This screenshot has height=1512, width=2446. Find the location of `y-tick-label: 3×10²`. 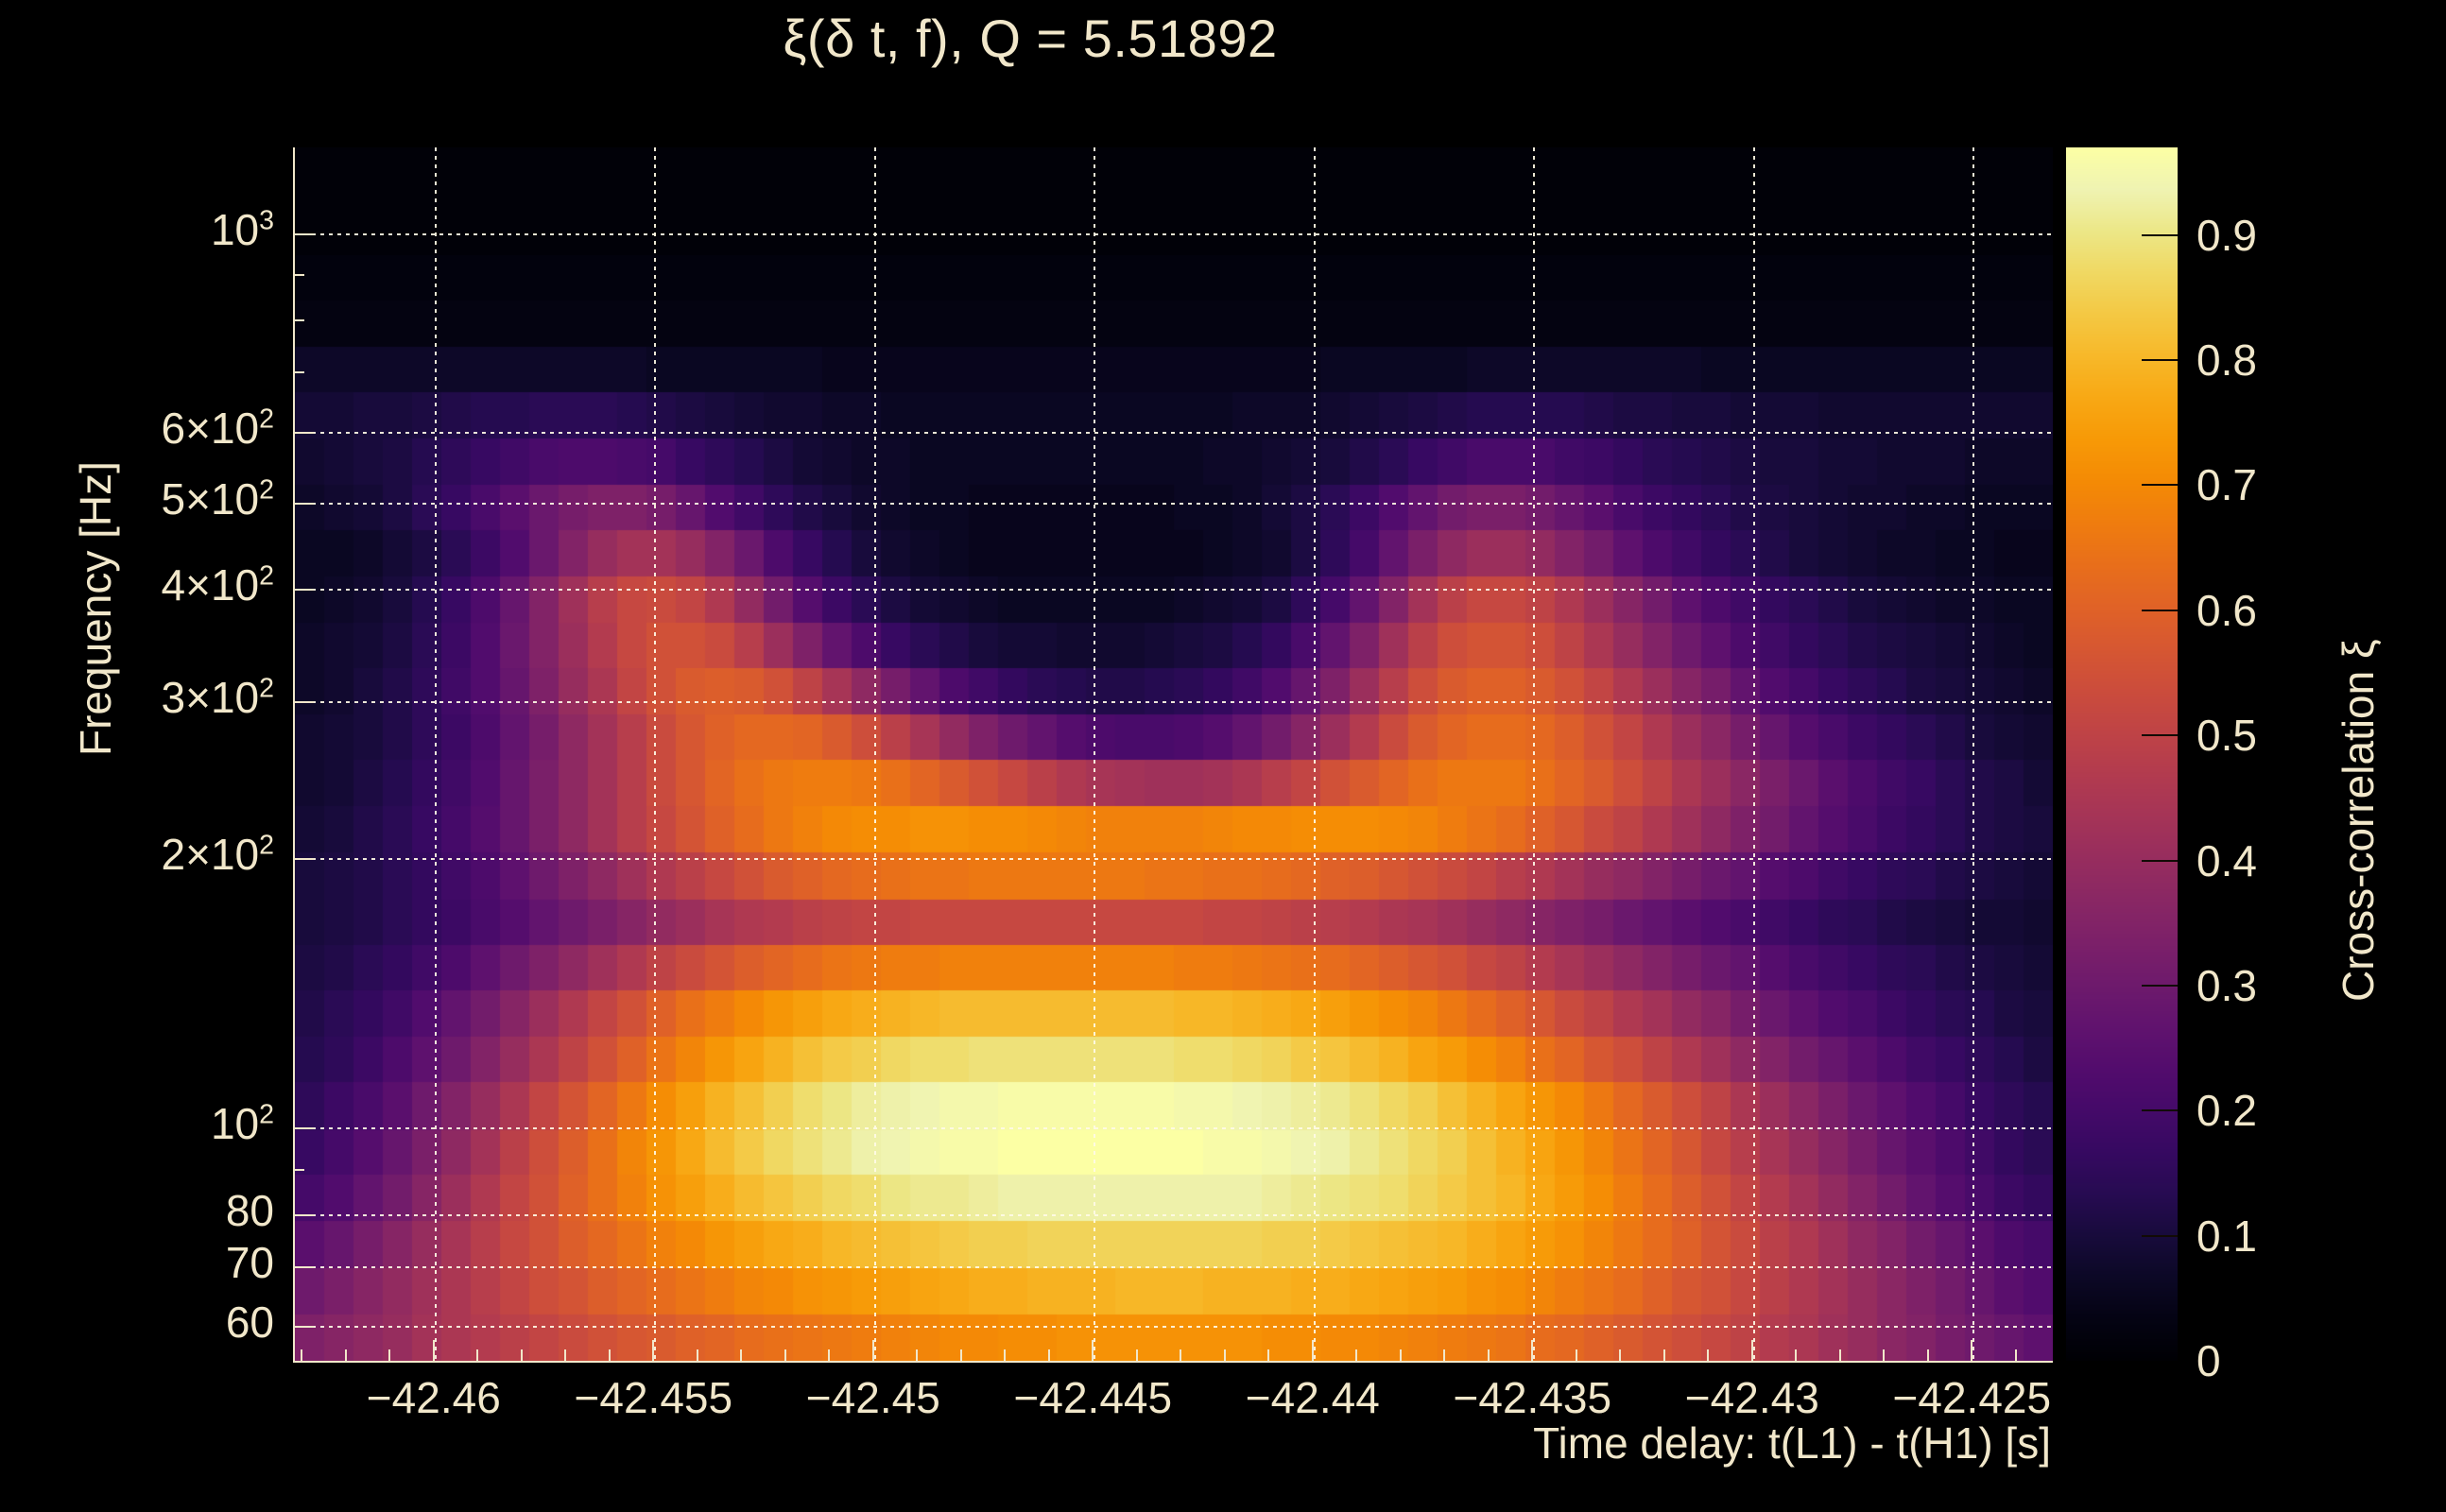

y-tick-label: 3×10² is located at coordinates (217, 697).